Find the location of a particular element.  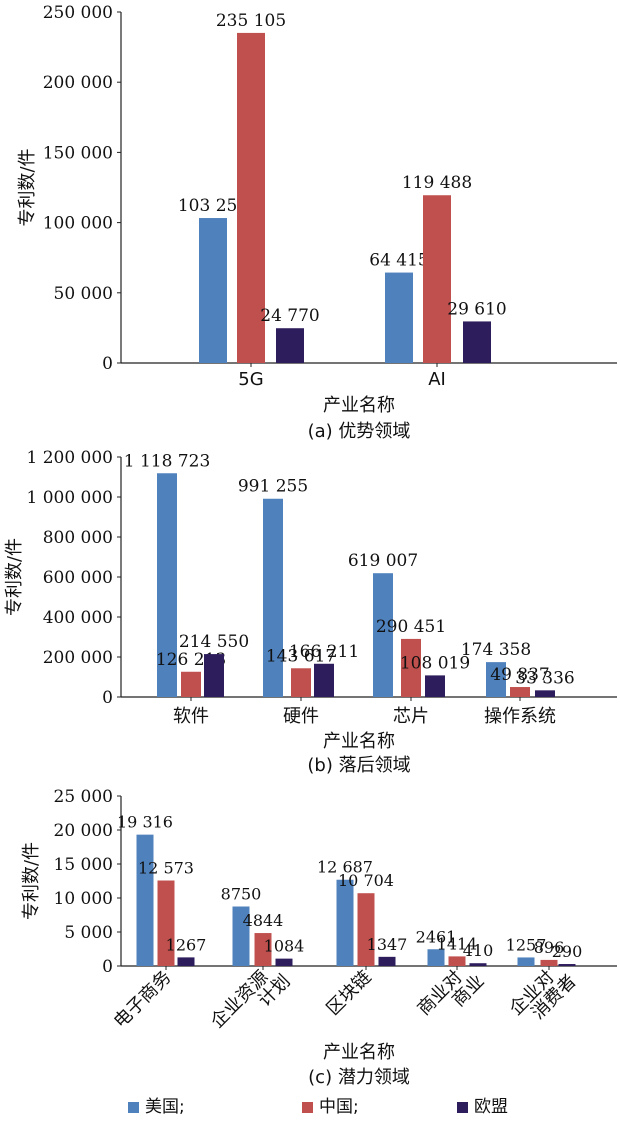

data-label-eu-1: 29 610 is located at coordinates (476, 309).